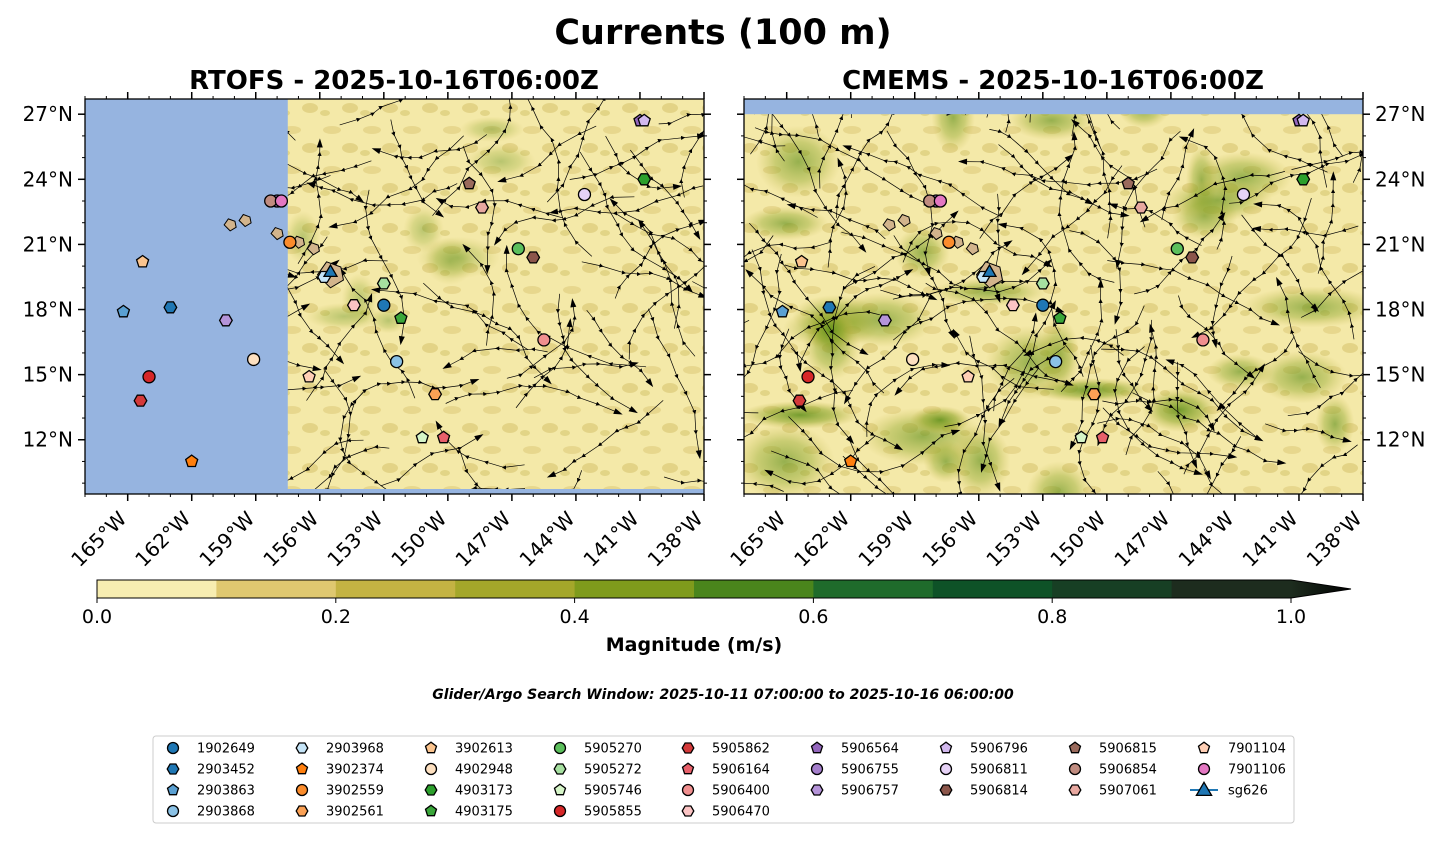  Describe the element at coordinates (48, 310) in the screenshot. I see `lat-tick-label: 18°N` at that location.